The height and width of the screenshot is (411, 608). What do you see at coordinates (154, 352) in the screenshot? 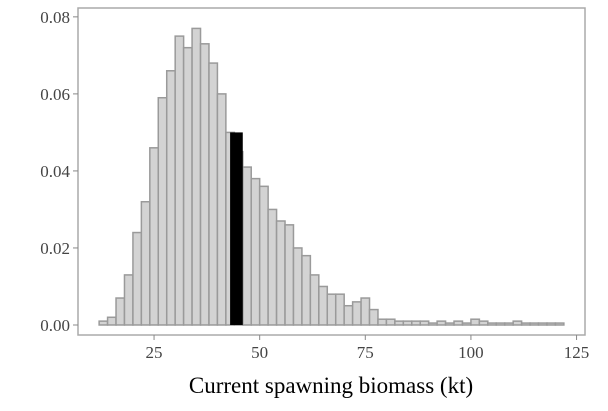
I see `x-tick-label: 25` at bounding box center [154, 352].